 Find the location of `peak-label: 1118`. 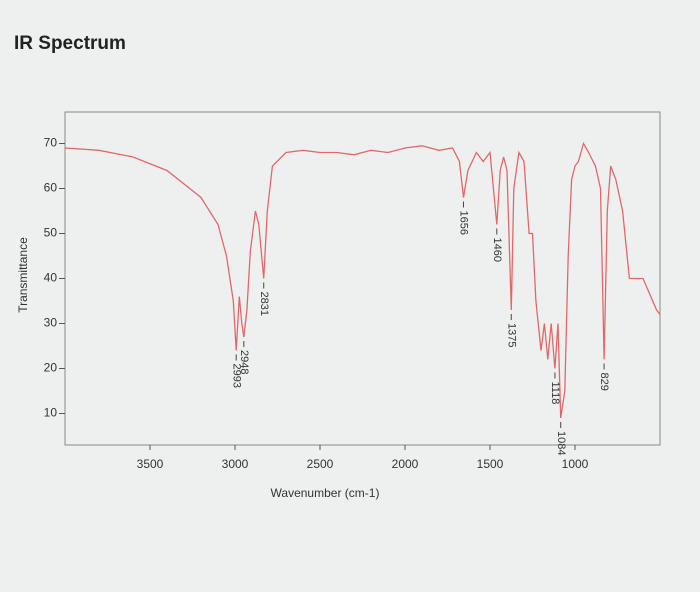

peak-label: 1118 is located at coordinates (555, 393).